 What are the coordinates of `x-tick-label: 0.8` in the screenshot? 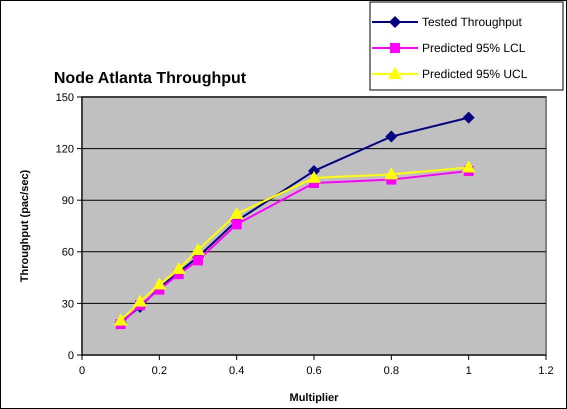 It's located at (391, 371).